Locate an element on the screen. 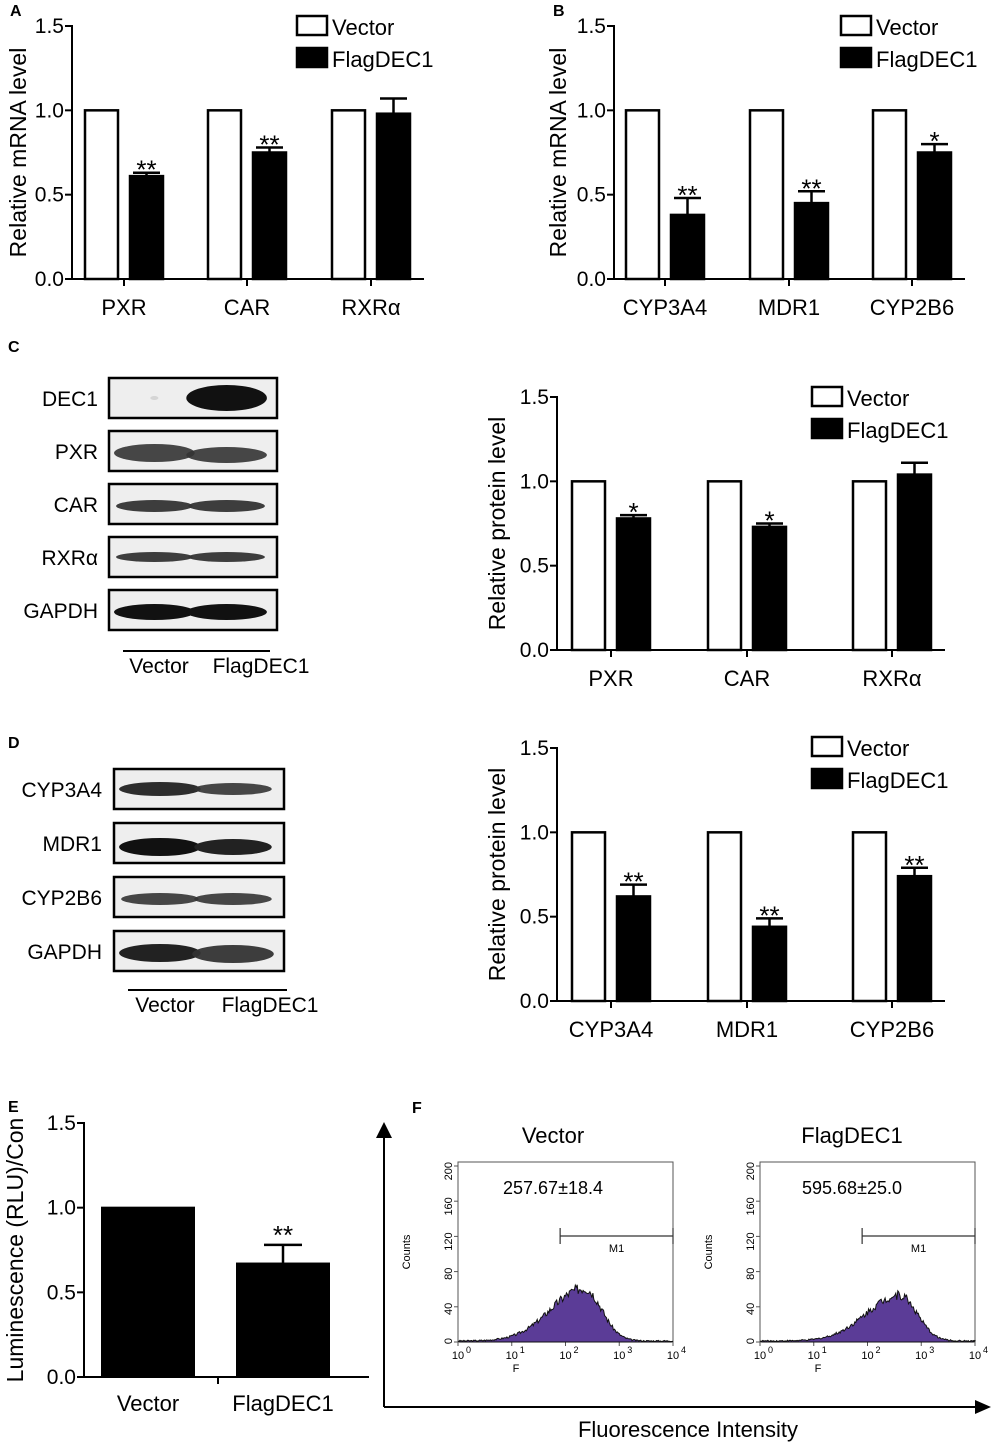  f-y-tick-label: 200 is located at coordinates (751, 1171).